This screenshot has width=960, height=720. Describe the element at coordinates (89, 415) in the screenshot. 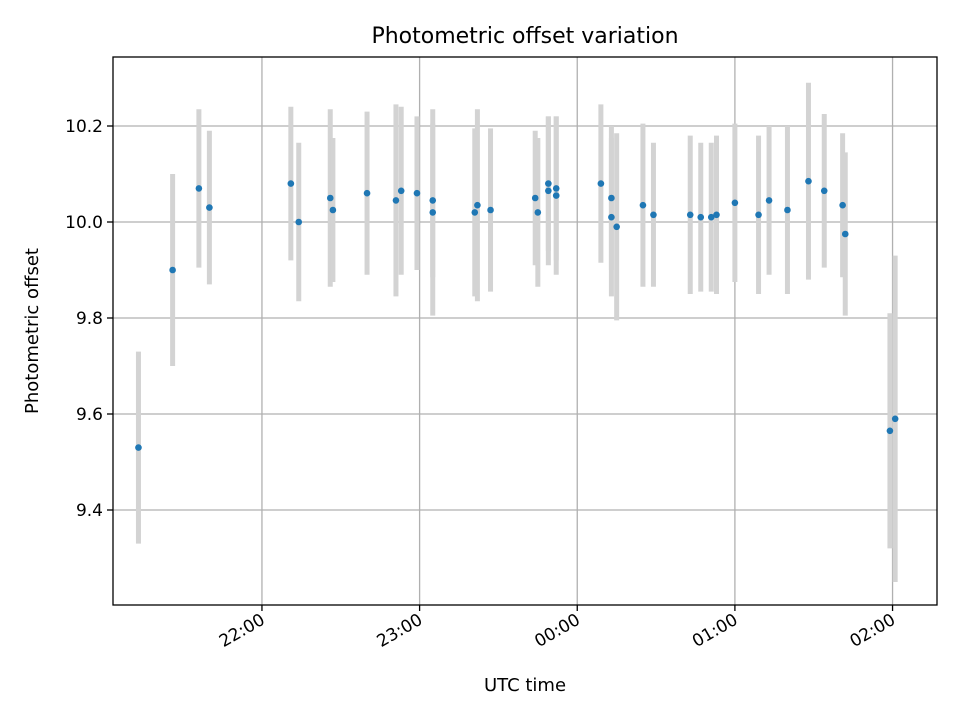

I see `y-tick-label: 9.6` at that location.